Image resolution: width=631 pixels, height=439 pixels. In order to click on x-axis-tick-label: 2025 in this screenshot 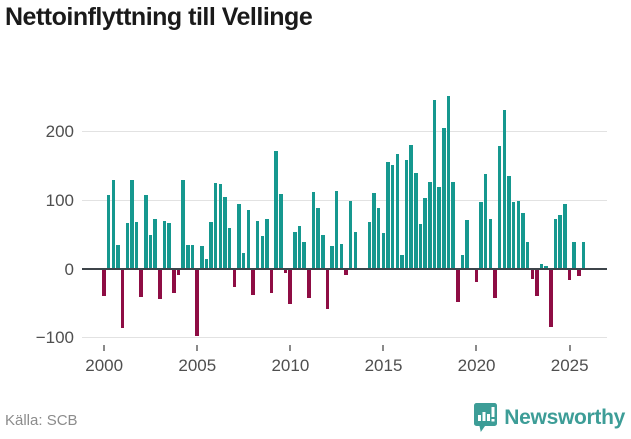, I will do `click(569, 365)`.